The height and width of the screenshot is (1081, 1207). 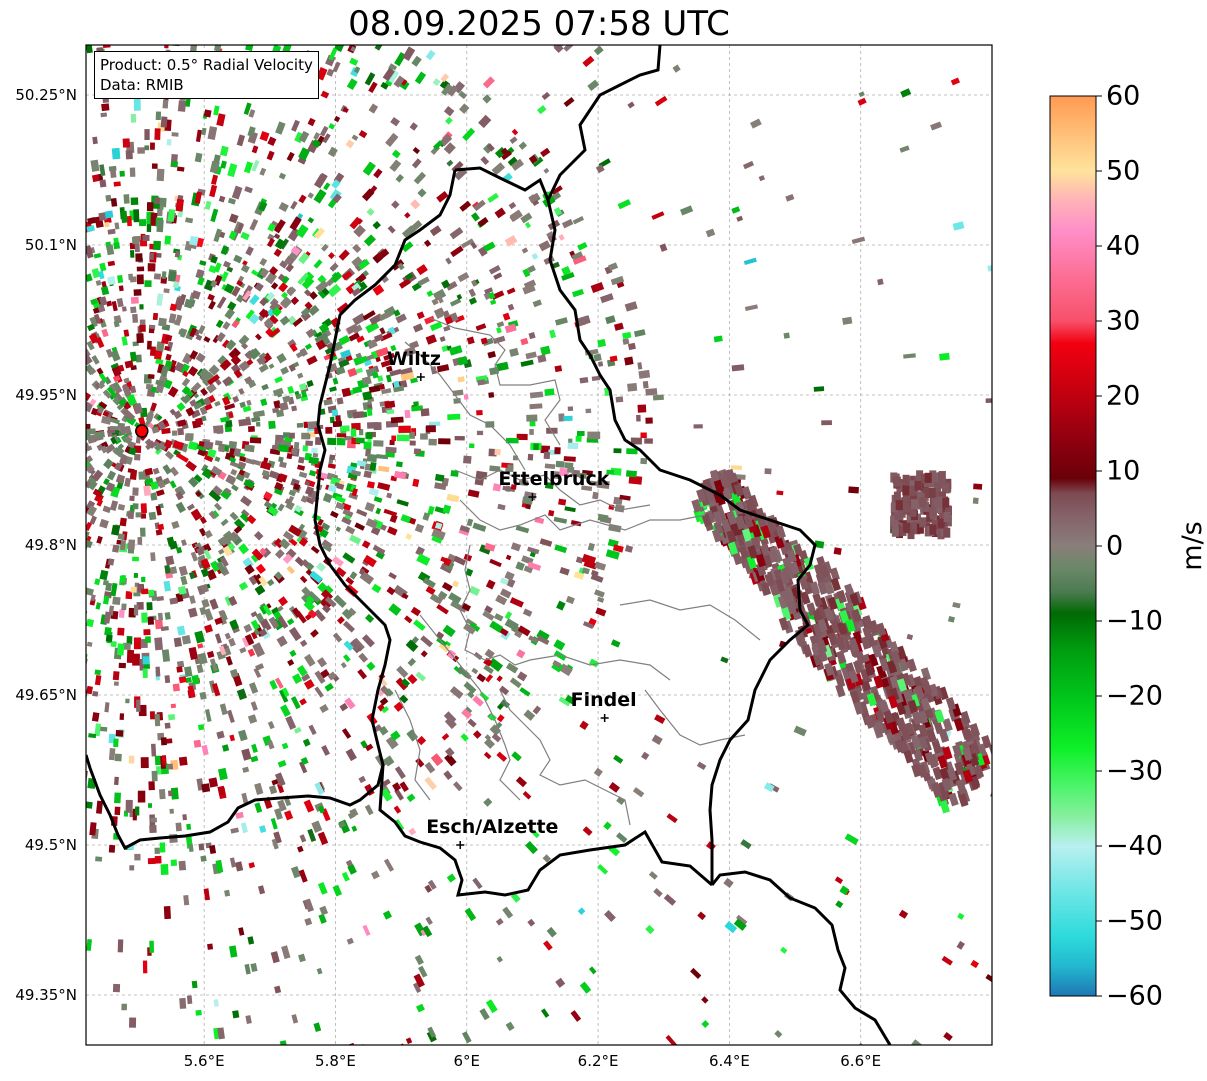 I want to click on city-label: Esch/Alzette, so click(x=492, y=827).